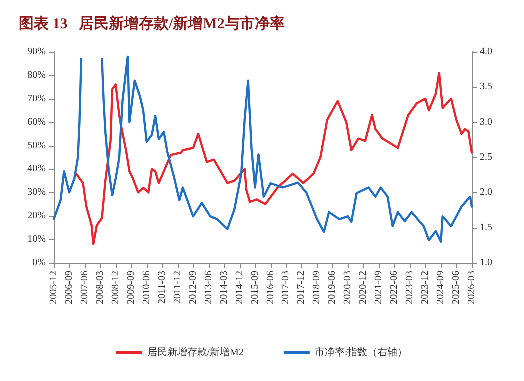 The height and width of the screenshot is (381, 524). What do you see at coordinates (37, 192) in the screenshot?
I see `y-tick-label: 30%` at bounding box center [37, 192].